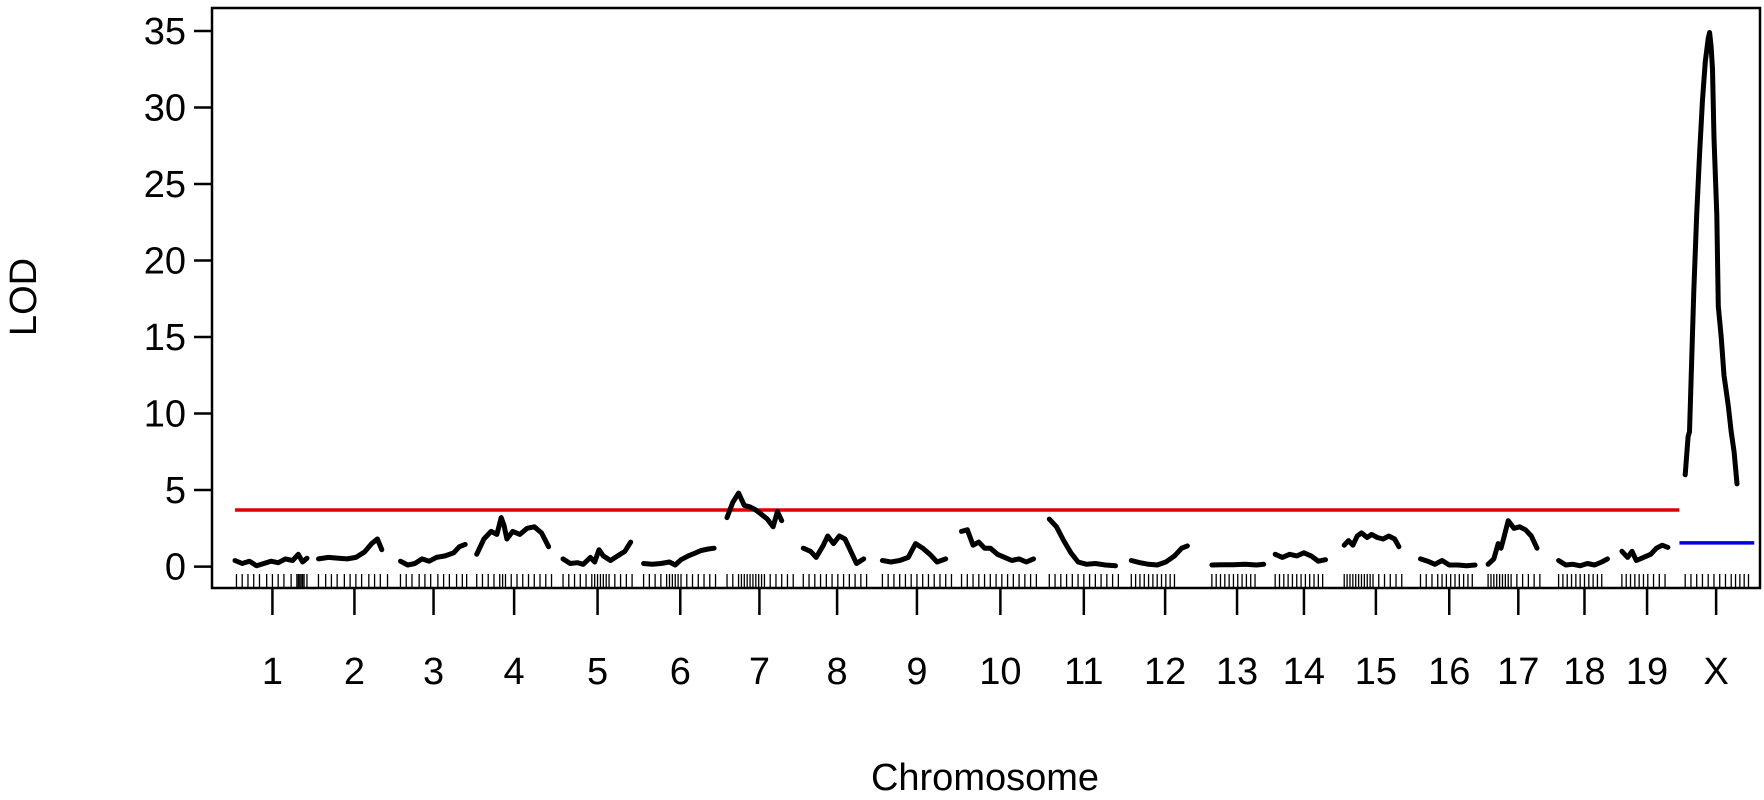 The width and height of the screenshot is (1764, 800). Describe the element at coordinates (837, 672) in the screenshot. I see `x-tick-label-chr-8: 8` at that location.